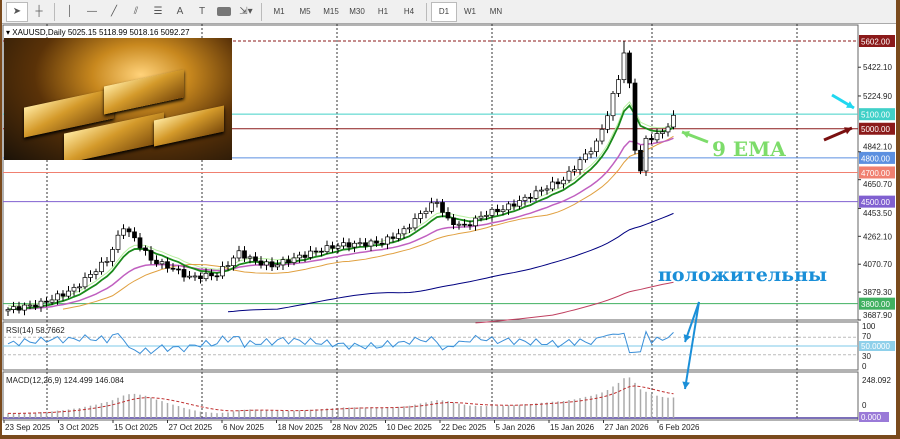  What do you see at coordinates (866, 356) in the screenshot?
I see `rsi-axis-30: 30` at bounding box center [866, 356].